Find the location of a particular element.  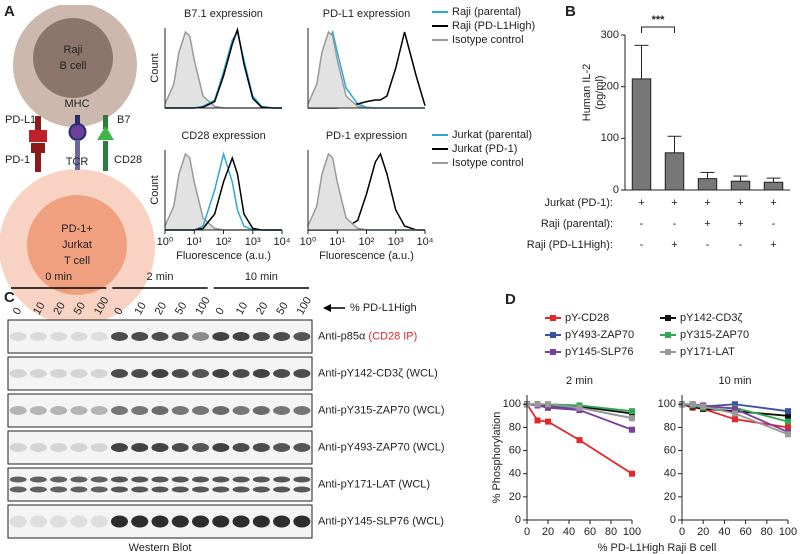

x-tick-label: 20 is located at coordinates (548, 532).